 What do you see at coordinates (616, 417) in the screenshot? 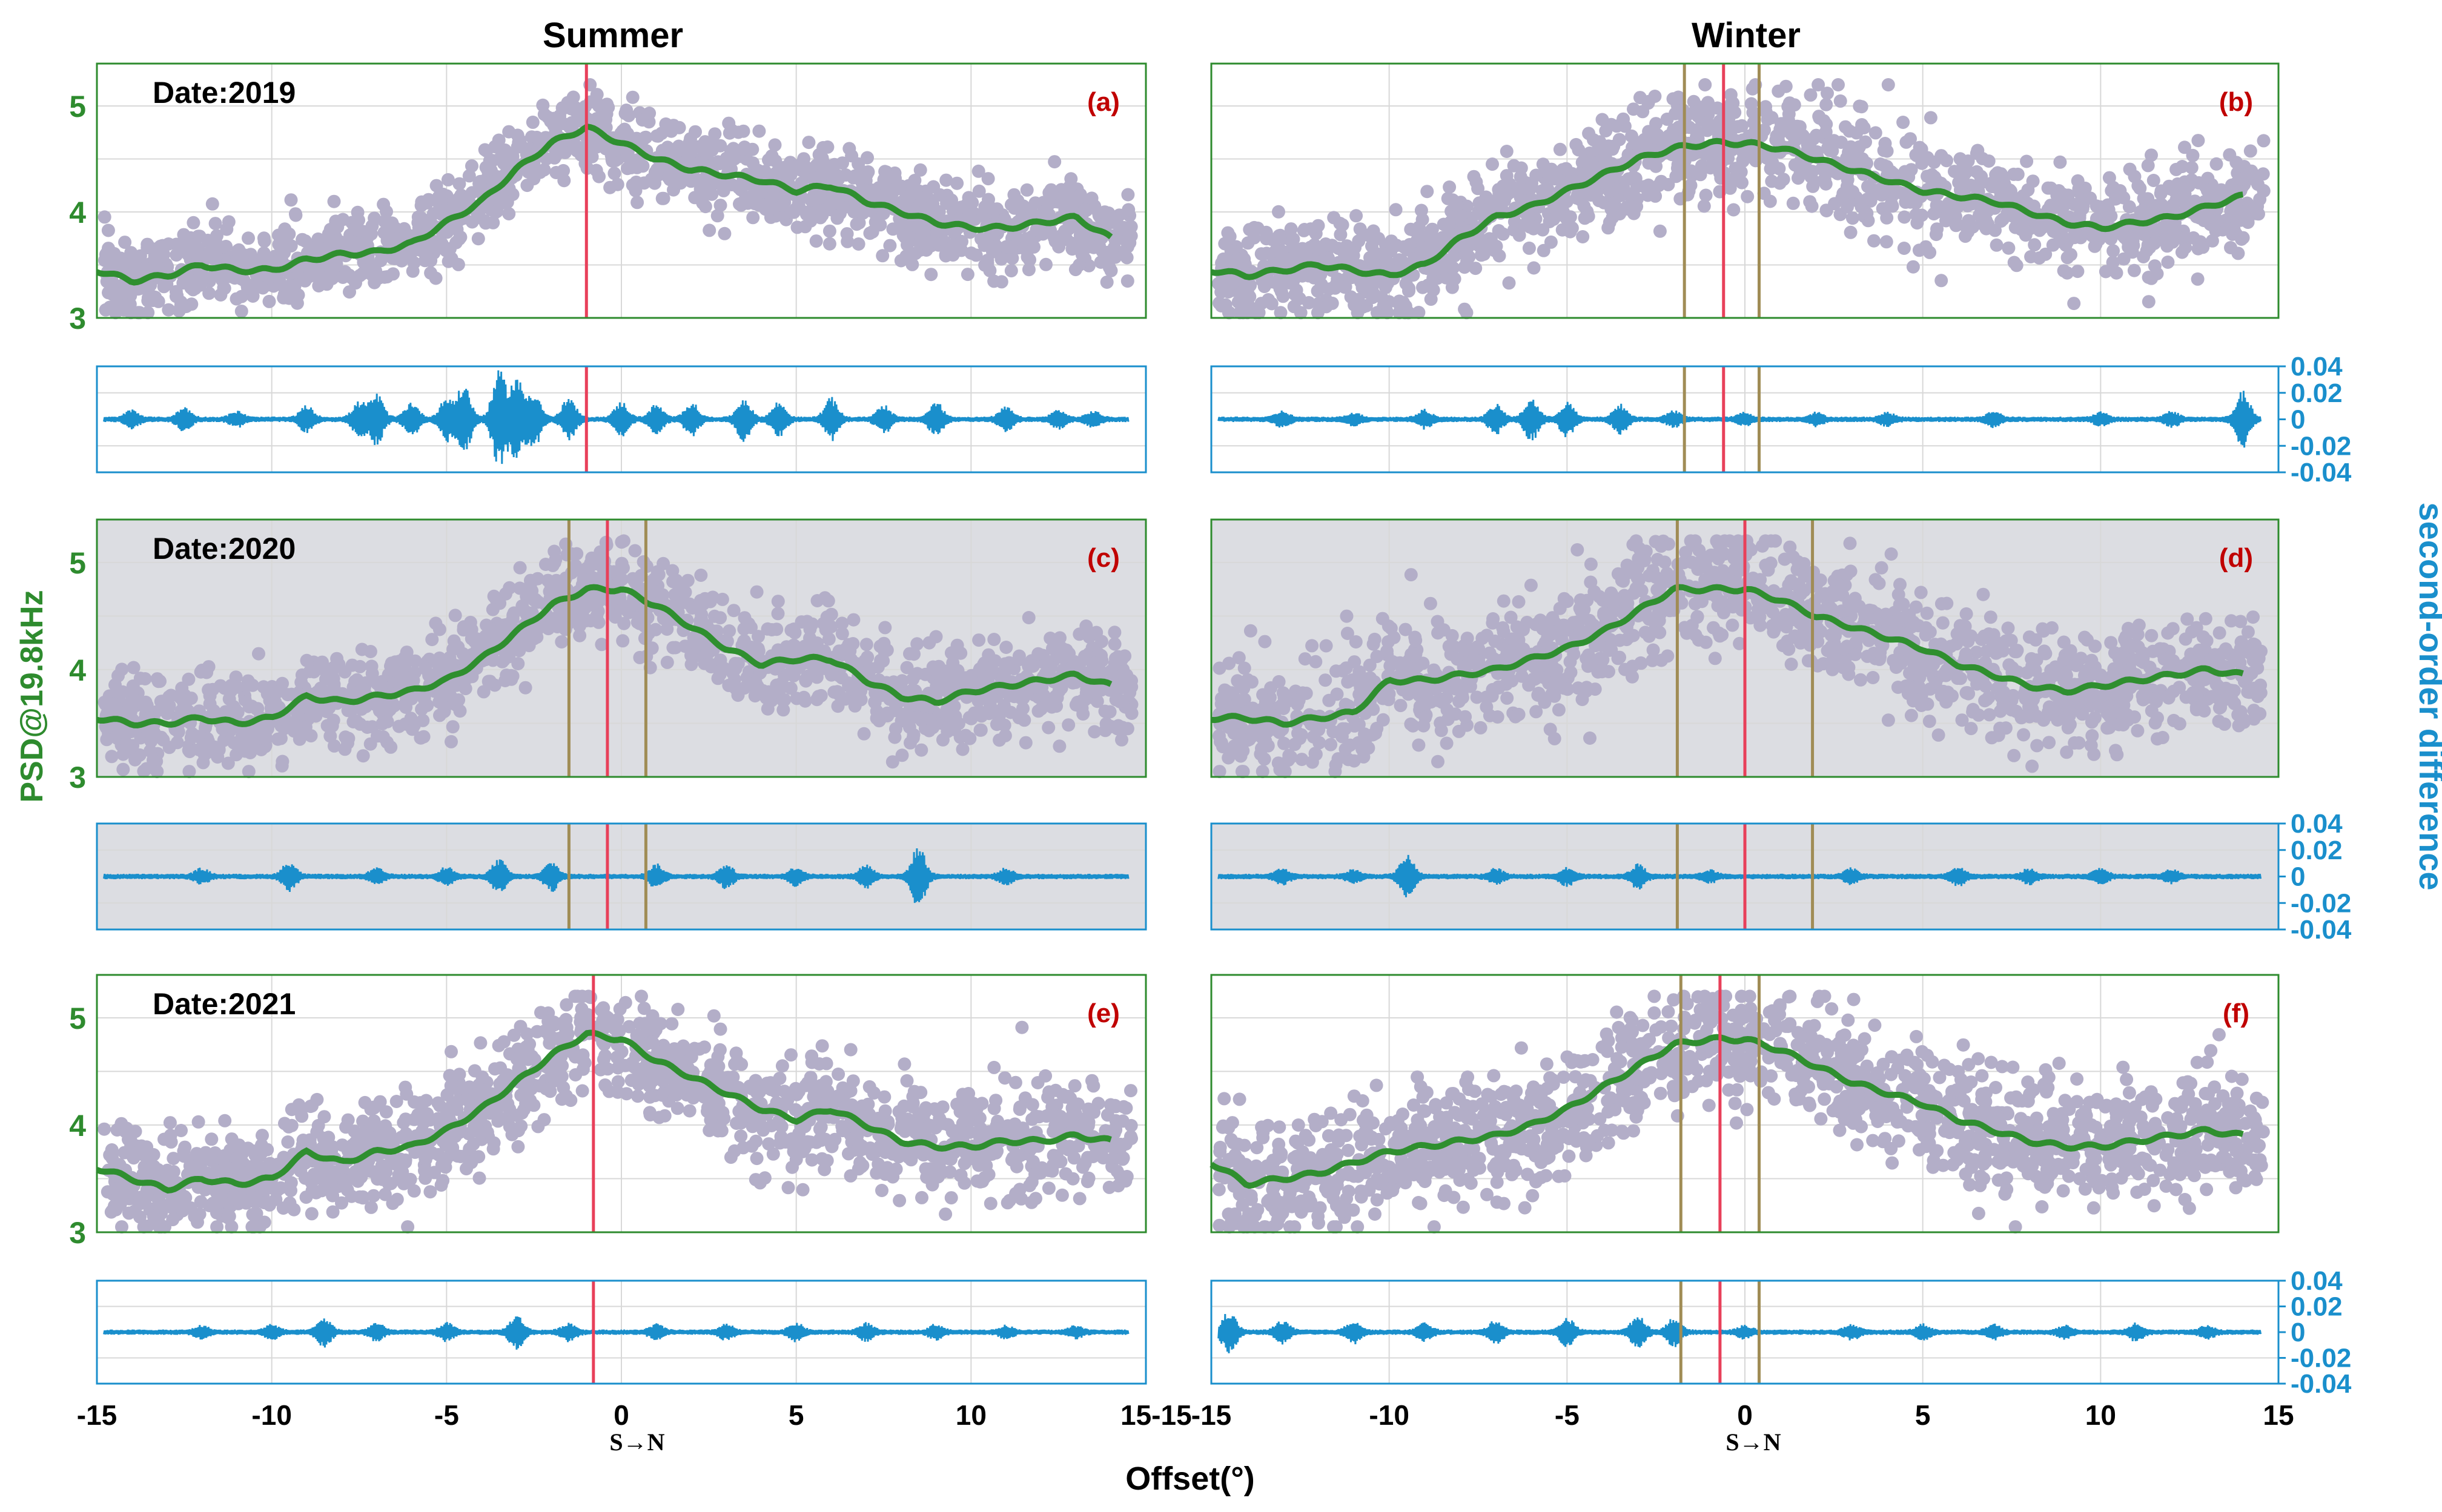
I see `diff-series` at bounding box center [616, 417].